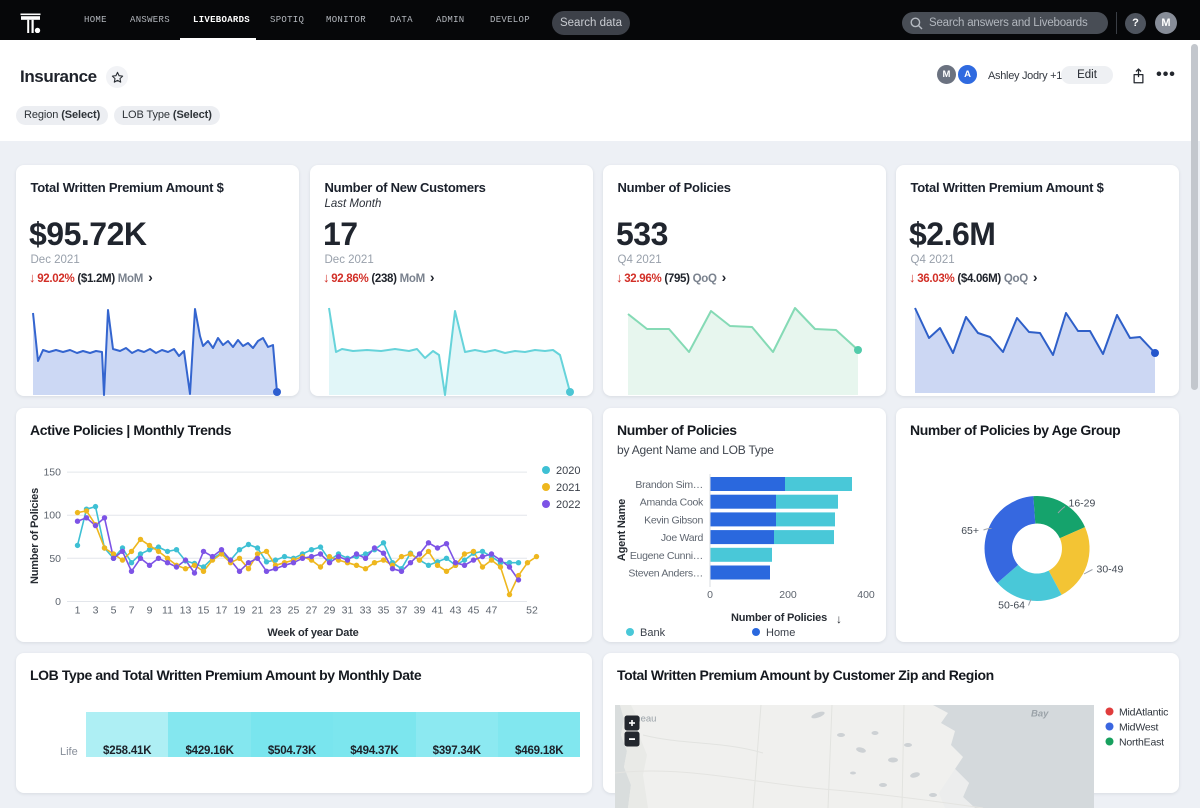 The width and height of the screenshot is (1200, 808). What do you see at coordinates (653, 633) in the screenshot?
I see `svg-text: Bank` at bounding box center [653, 633].